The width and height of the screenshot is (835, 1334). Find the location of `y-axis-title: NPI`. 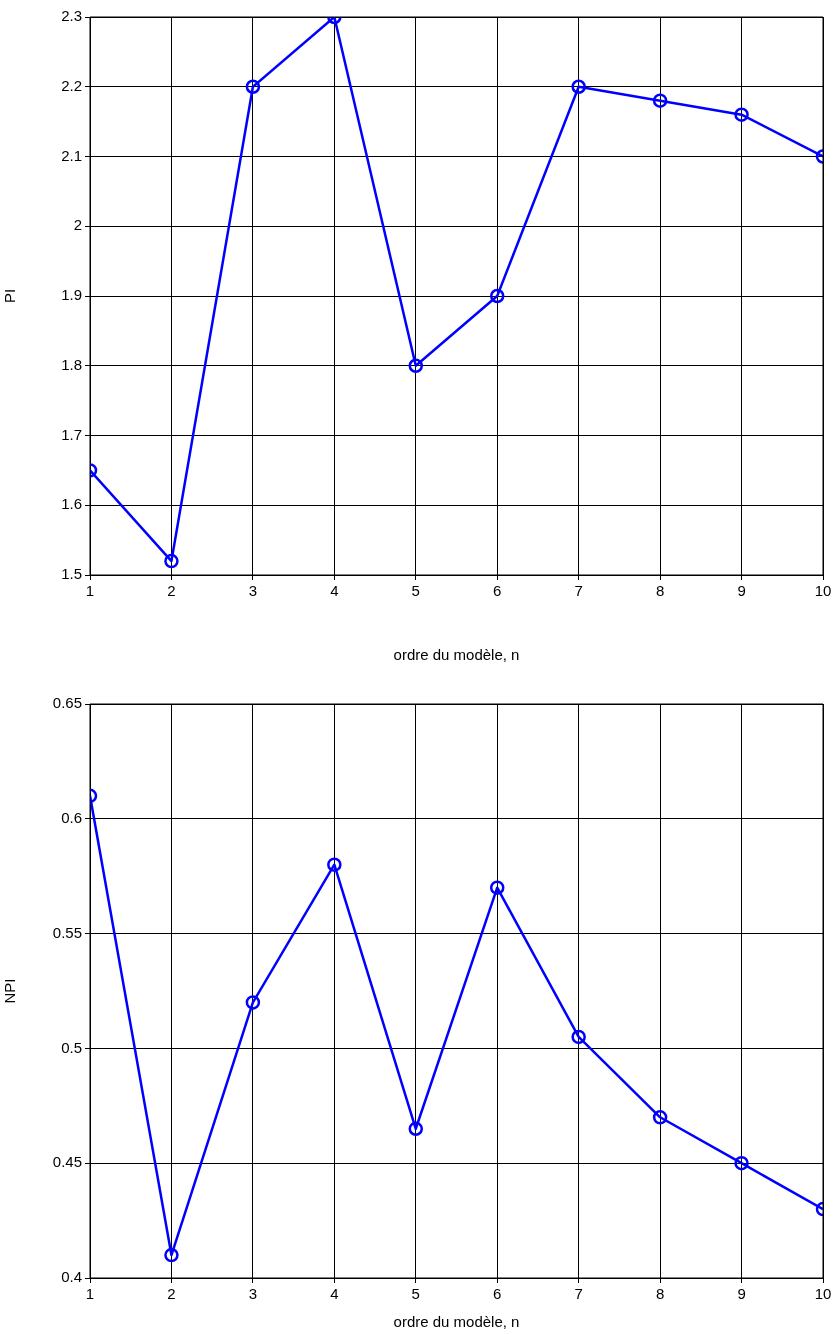

y-axis-title: NPI is located at coordinates (10, 991).